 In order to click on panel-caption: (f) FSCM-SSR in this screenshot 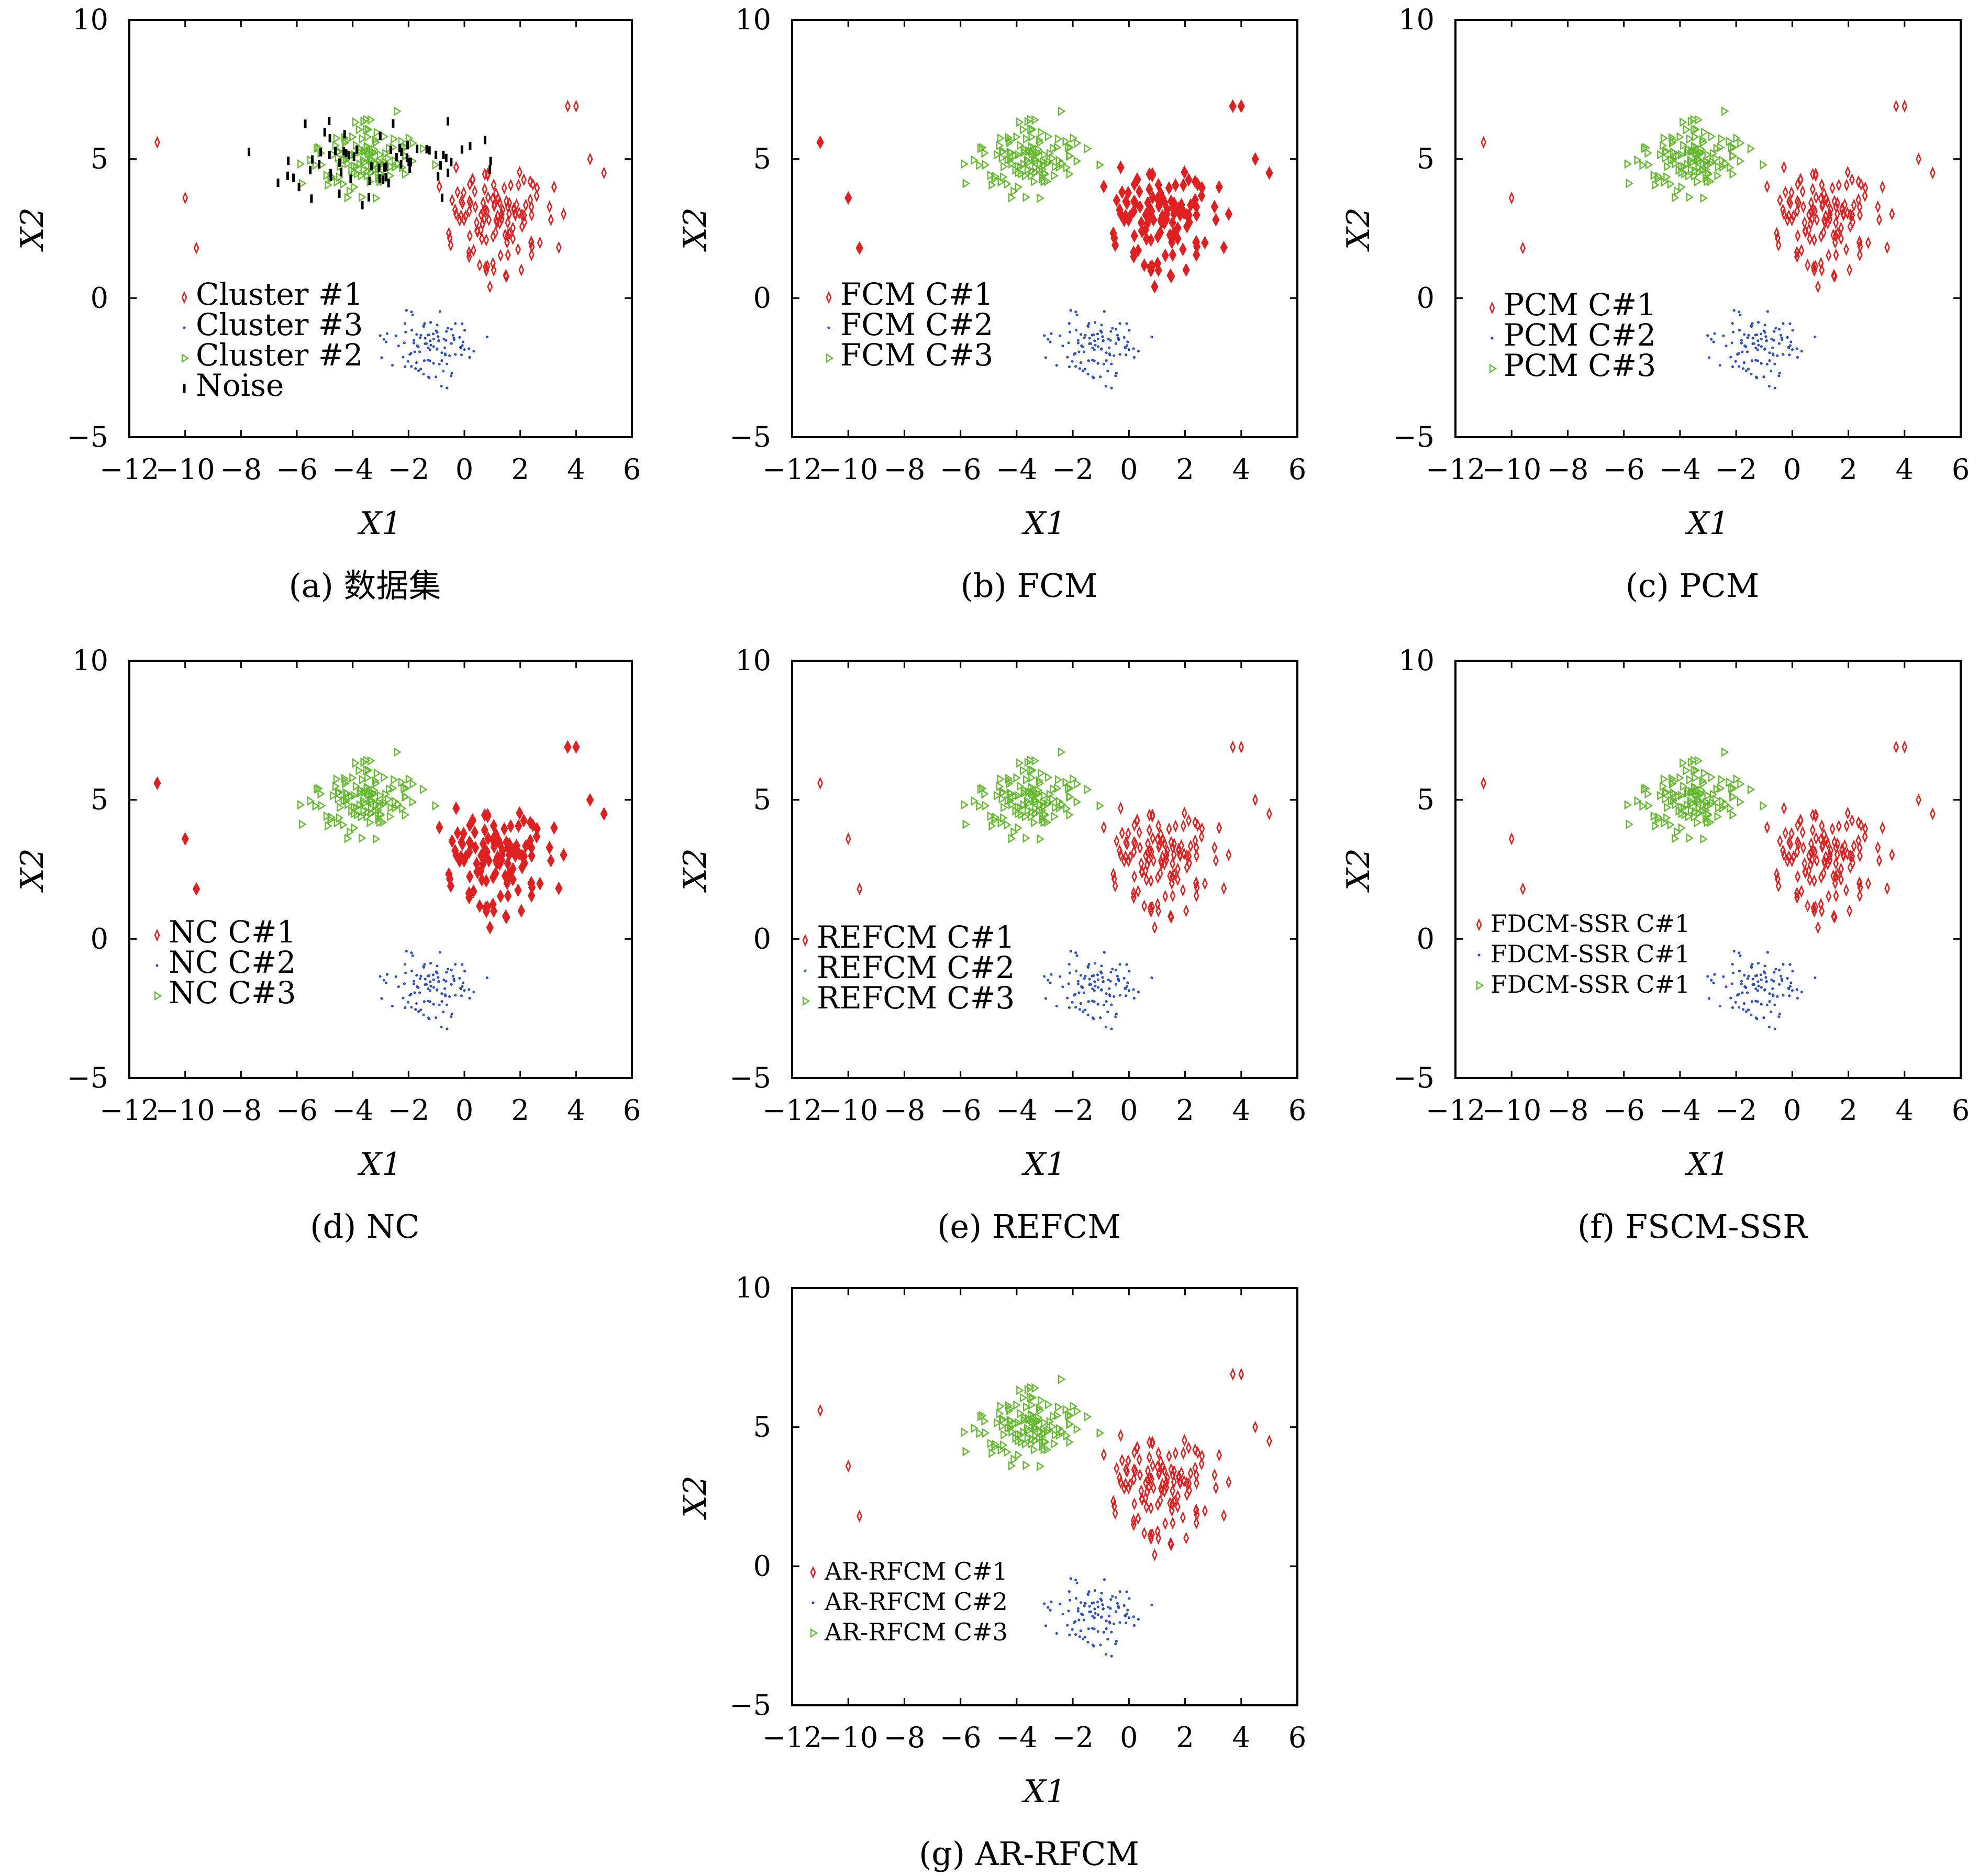, I will do `click(1692, 1226)`.